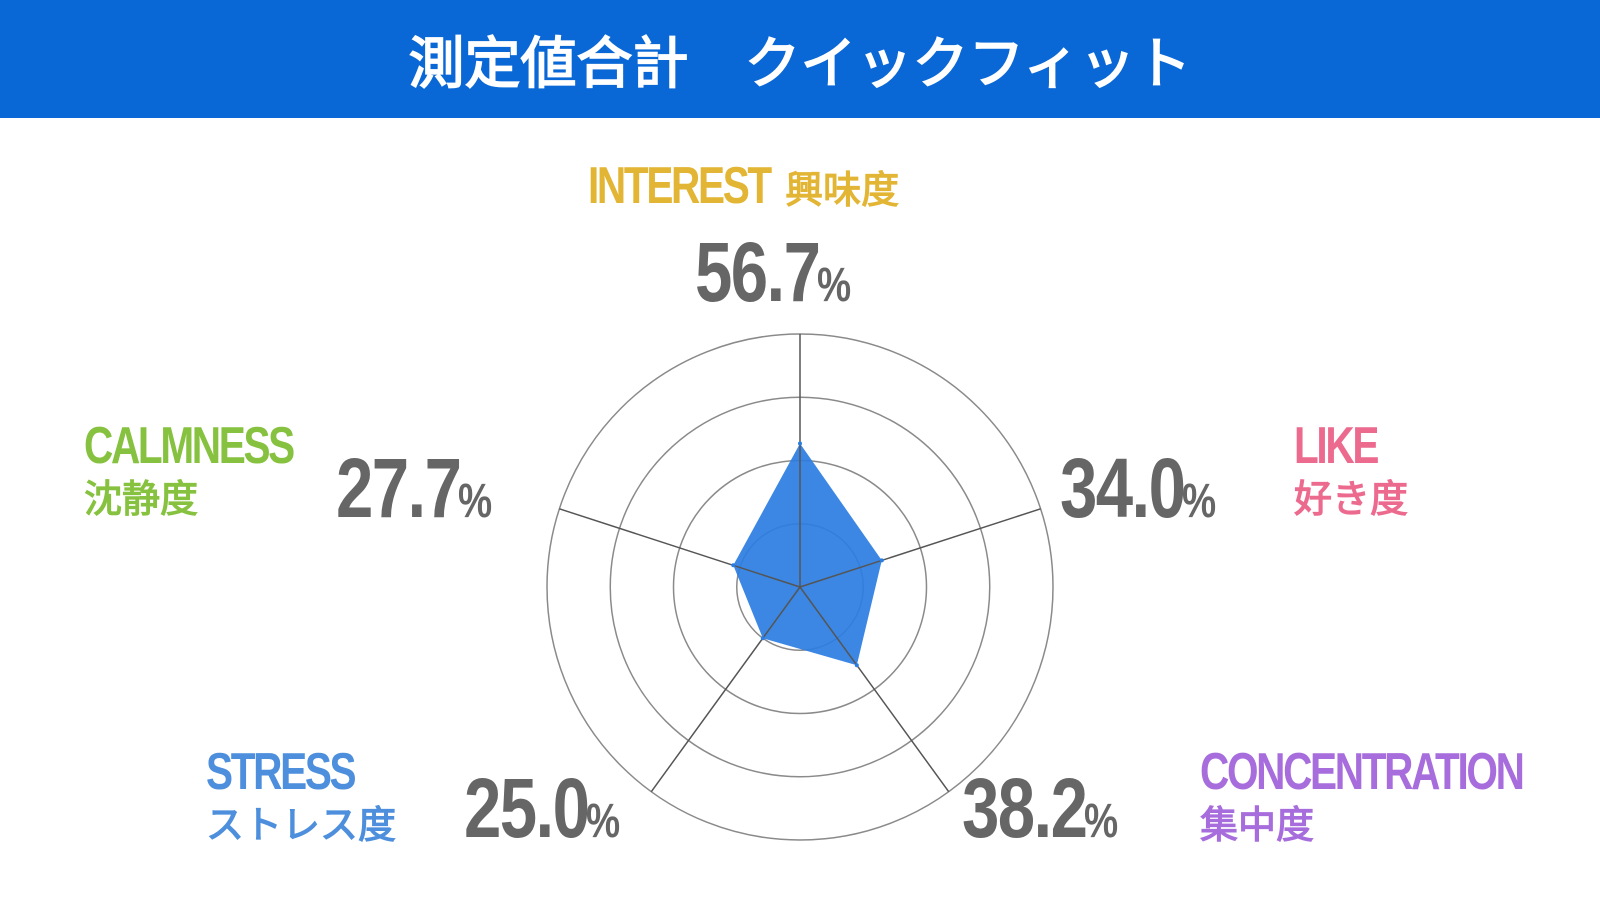  Describe the element at coordinates (833, 285) in the screenshot. I see `interest-value-unit: %` at that location.